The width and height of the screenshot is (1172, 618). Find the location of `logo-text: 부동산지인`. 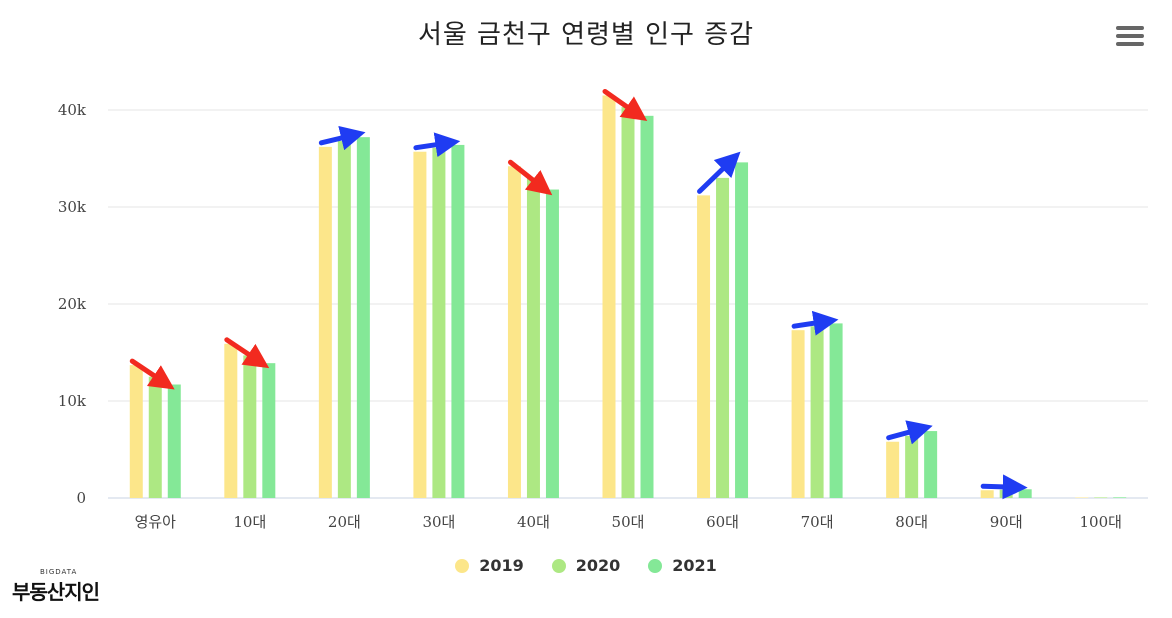

logo-text: 부동산지인 is located at coordinates (56, 592).